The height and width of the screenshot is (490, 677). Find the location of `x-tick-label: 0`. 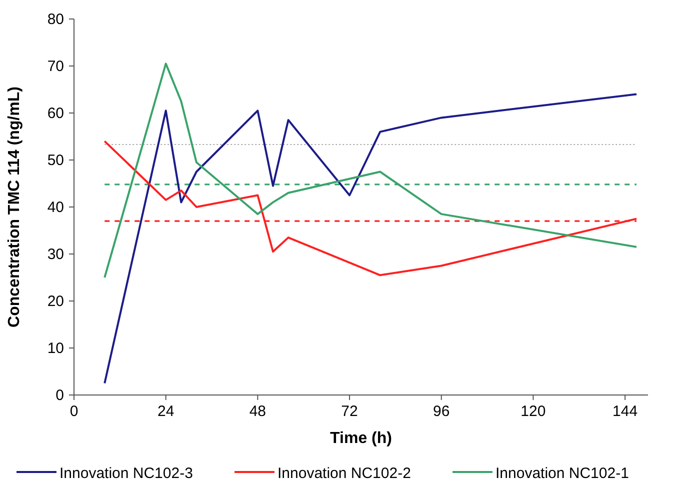

x-tick-label: 0 is located at coordinates (74, 411).